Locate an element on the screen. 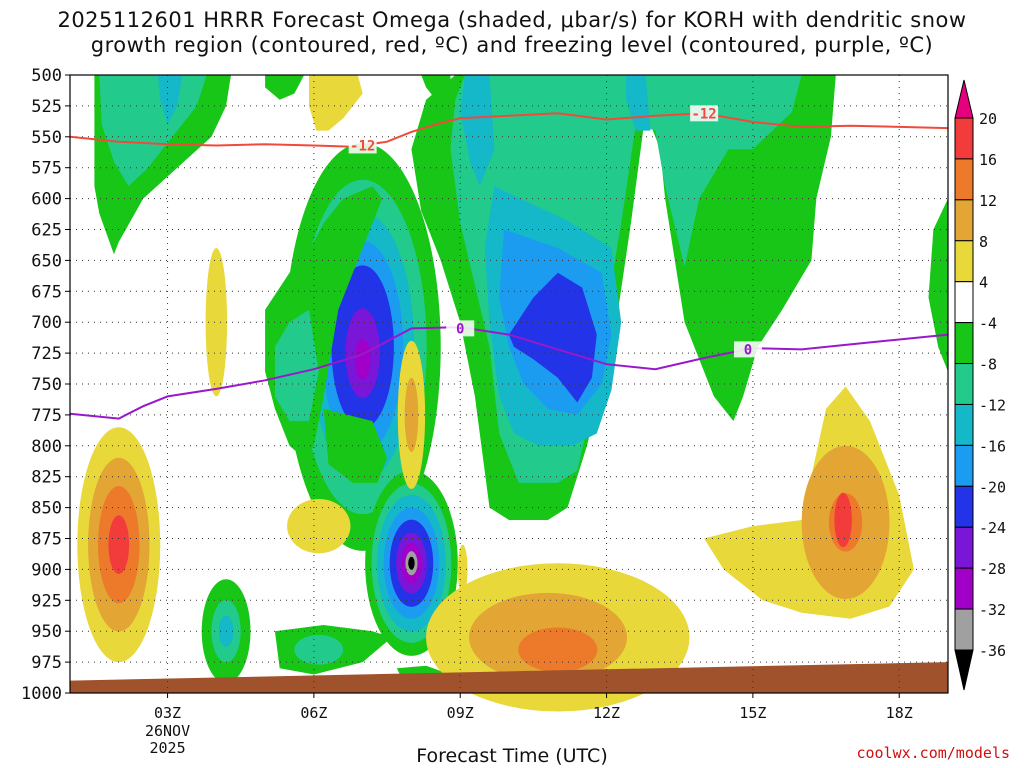  colorbar-label-2: 12 is located at coordinates (988, 201).